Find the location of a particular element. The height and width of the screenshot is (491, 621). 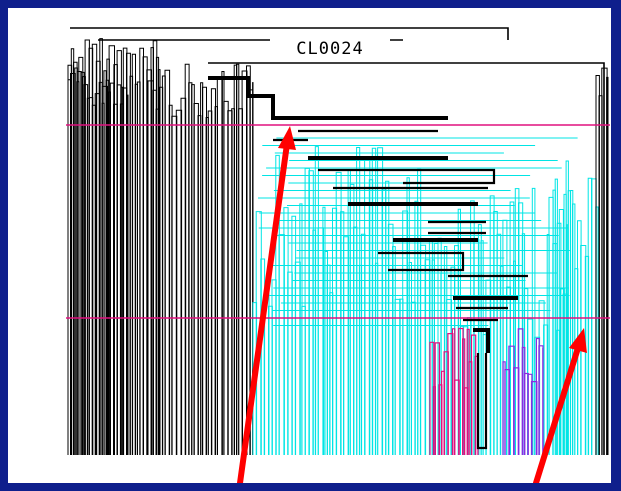

black-leaves-left-c is located at coordinates (98, 261).